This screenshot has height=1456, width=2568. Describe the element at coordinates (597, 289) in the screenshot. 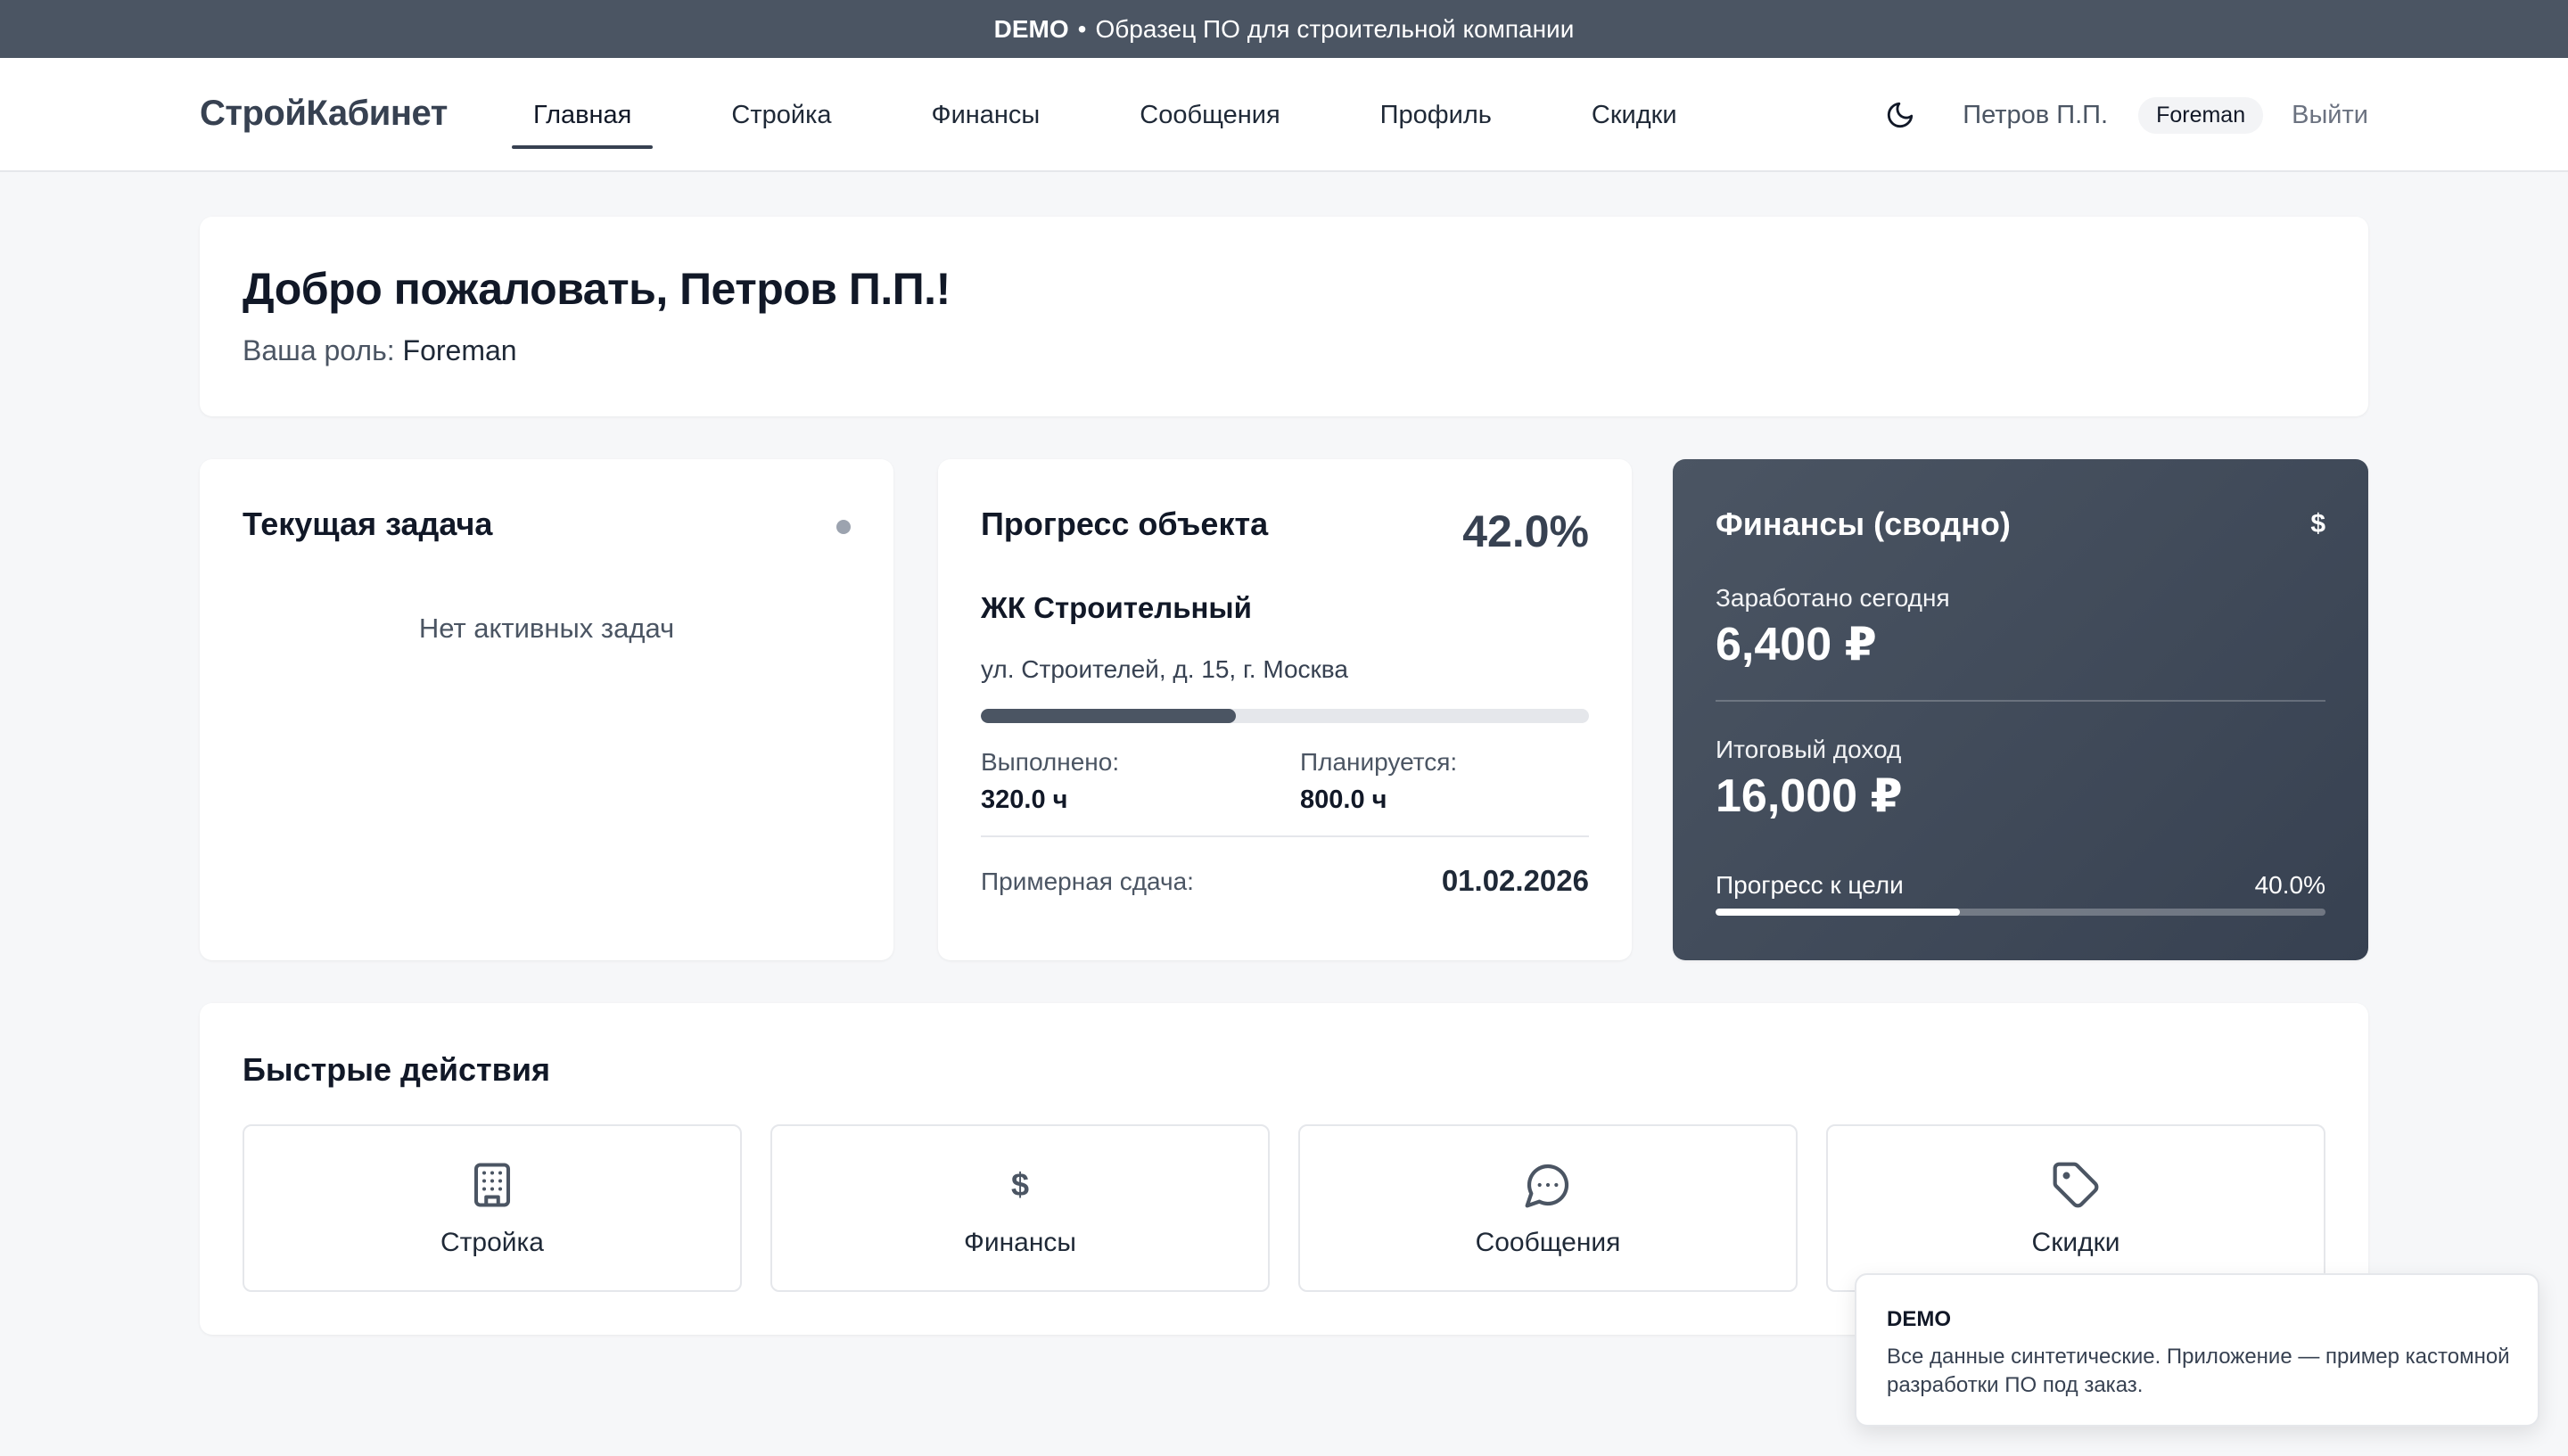

I see `welcome-title: Добро пожаловать, Петров П.П.!` at that location.